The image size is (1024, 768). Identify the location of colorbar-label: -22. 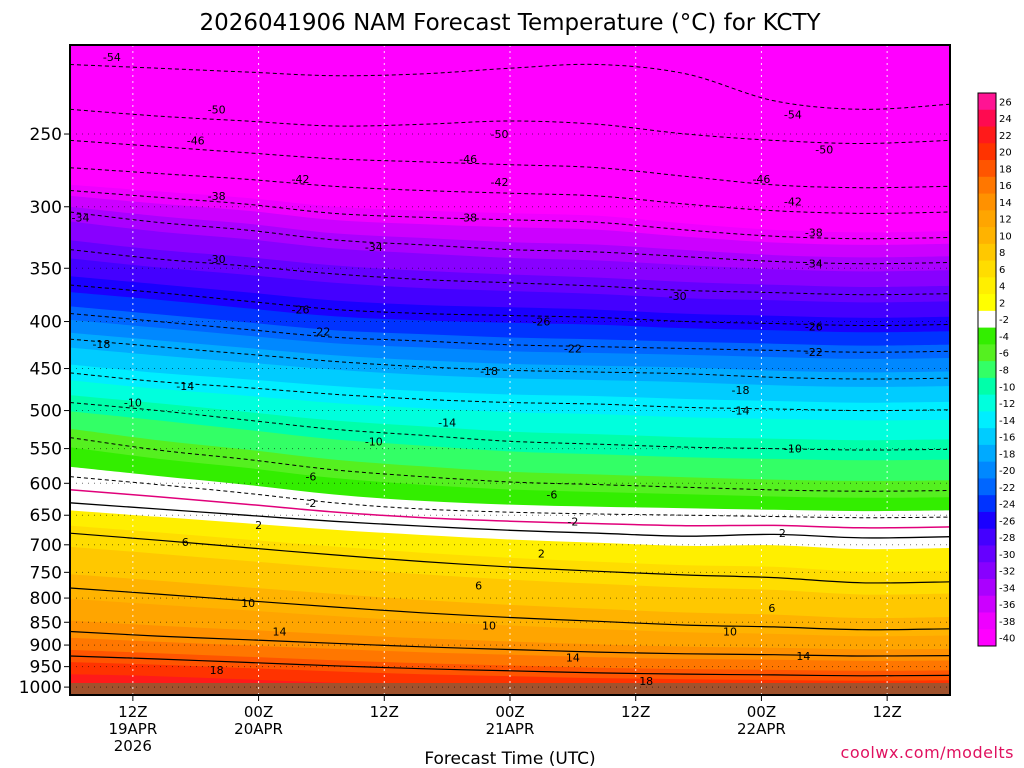
(1007, 488).